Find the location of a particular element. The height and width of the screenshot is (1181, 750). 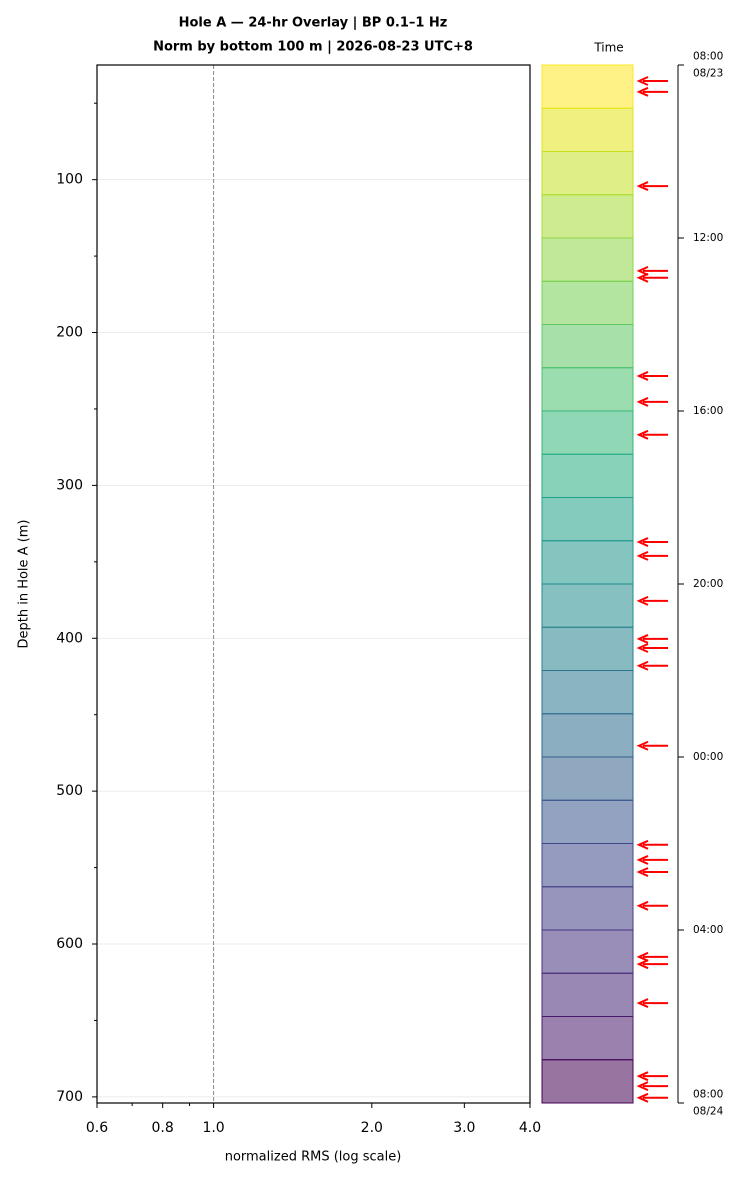

time-tick-label: 04:00 is located at coordinates (708, 930).